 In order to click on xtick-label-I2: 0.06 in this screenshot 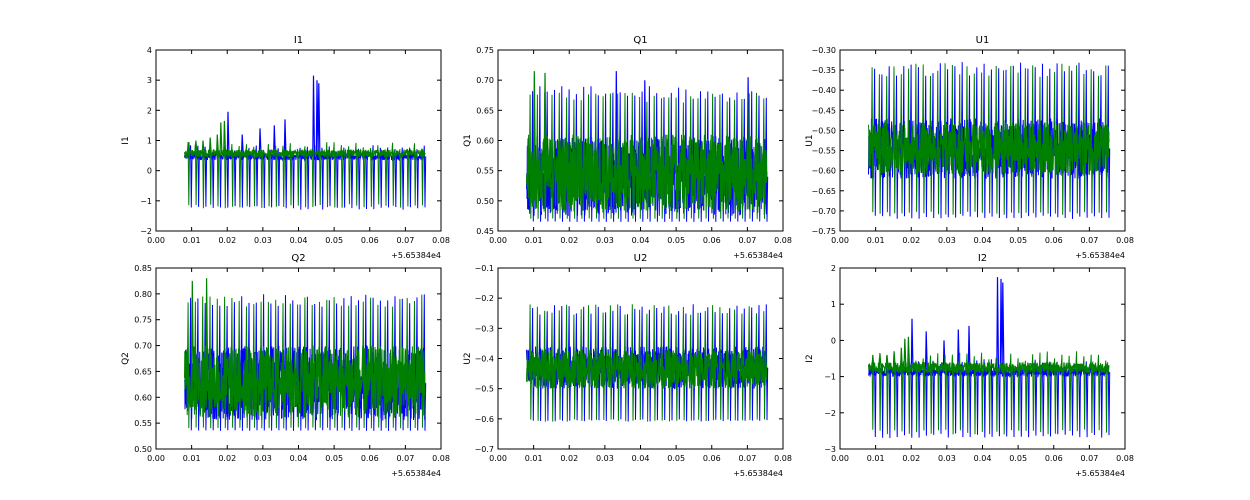, I will do `click(1054, 458)`.